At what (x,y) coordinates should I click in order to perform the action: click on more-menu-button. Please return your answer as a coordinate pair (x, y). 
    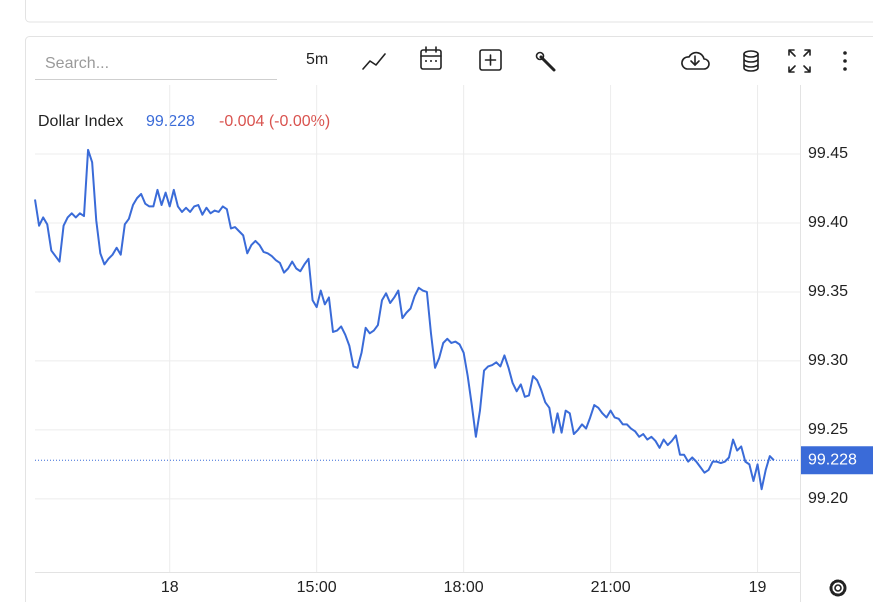
    Looking at the image, I should click on (845, 61).